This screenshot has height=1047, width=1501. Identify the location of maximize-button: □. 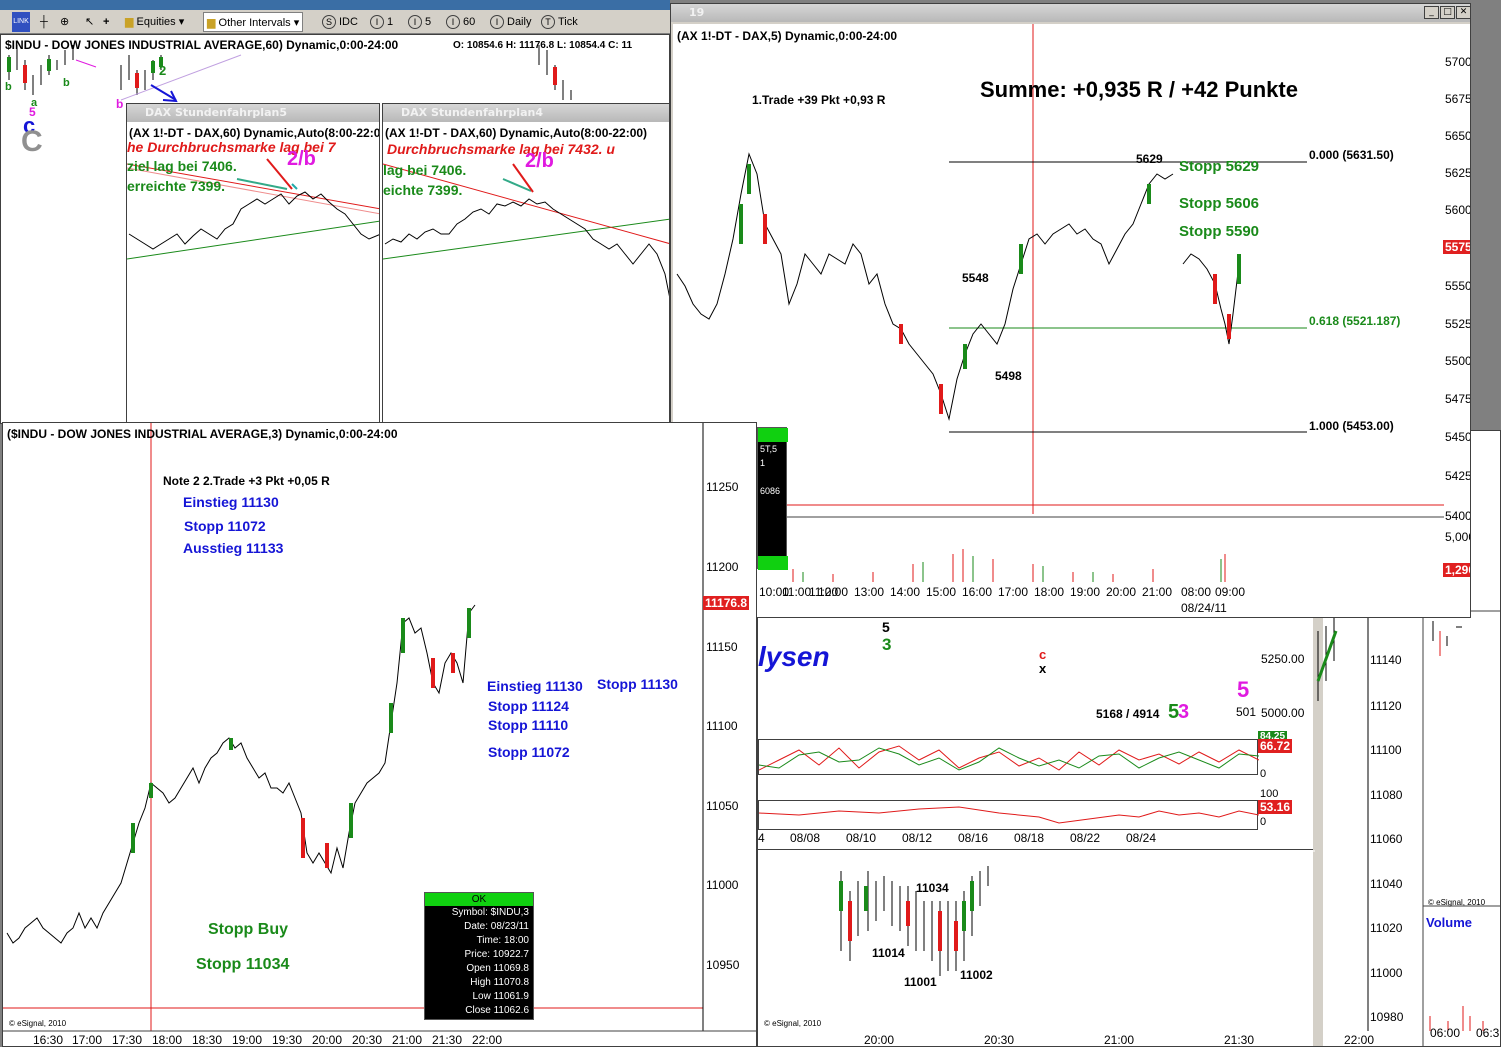
(1447, 12).